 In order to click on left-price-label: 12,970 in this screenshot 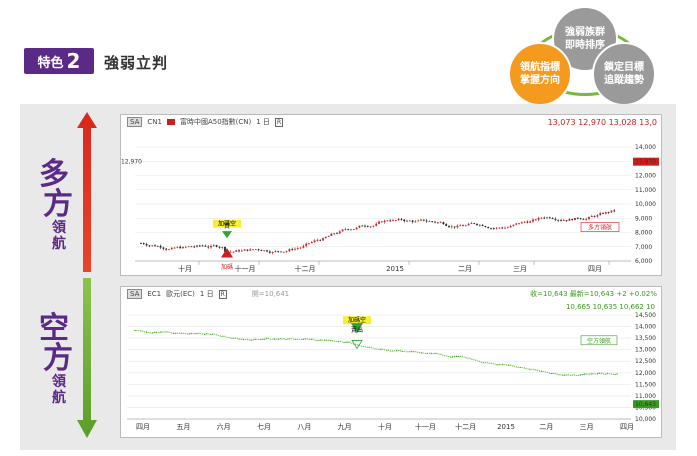, I will do `click(131, 162)`.